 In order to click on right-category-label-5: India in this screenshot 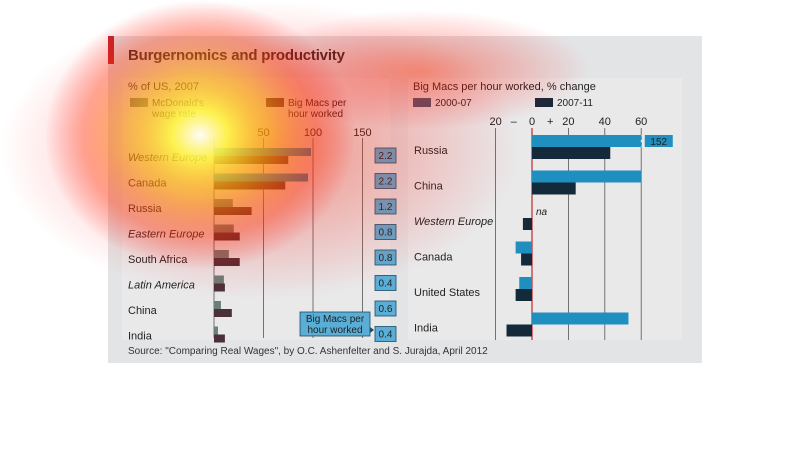, I will do `click(426, 329)`.